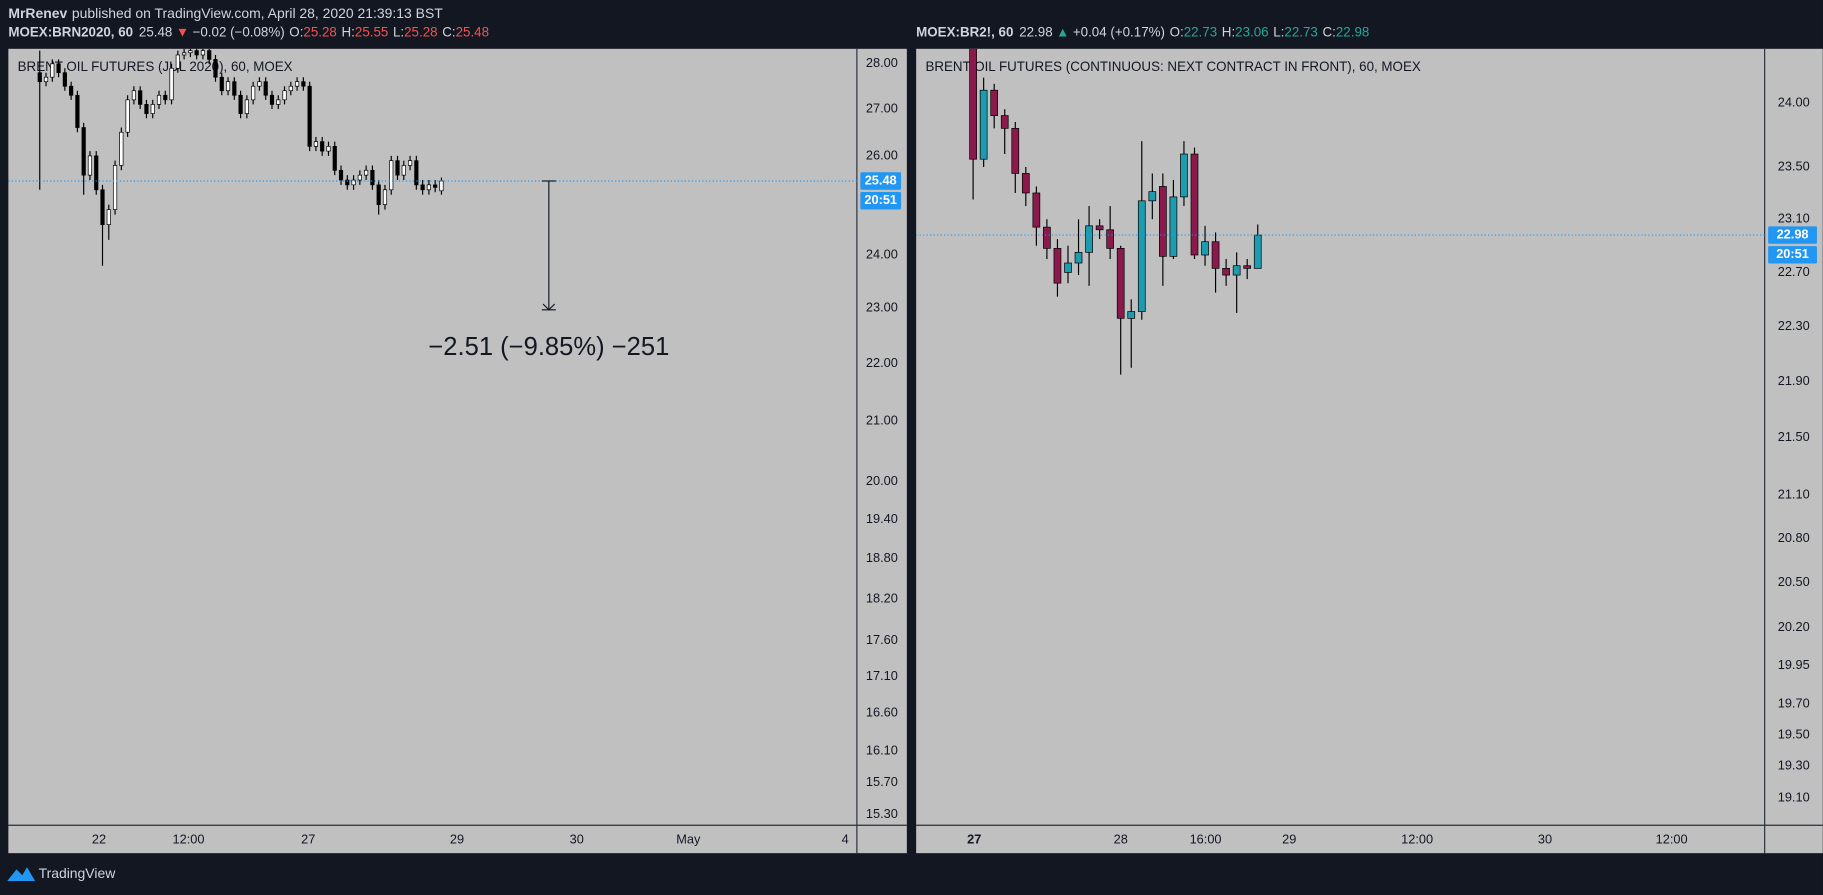 This screenshot has height=895, width=1823. What do you see at coordinates (1035, 31) in the screenshot?
I see `last-value: 22.98` at bounding box center [1035, 31].